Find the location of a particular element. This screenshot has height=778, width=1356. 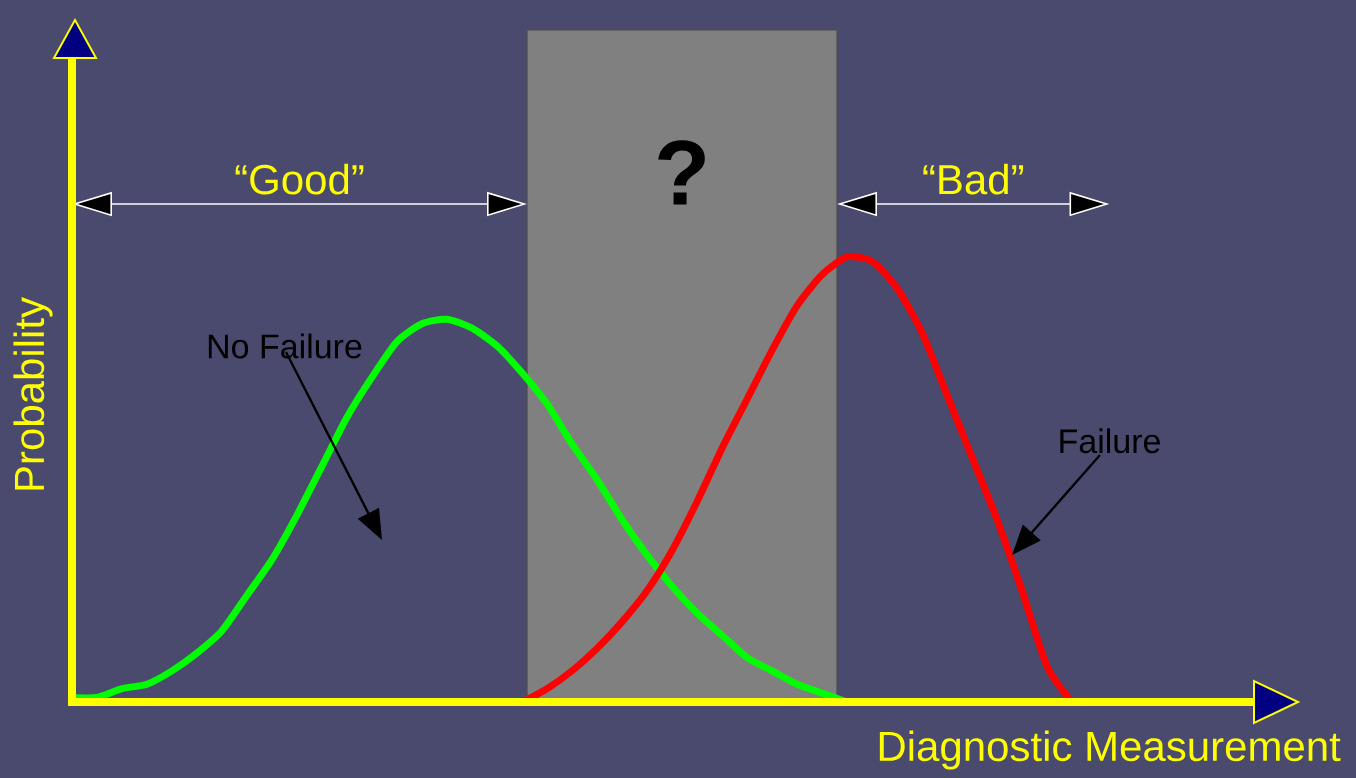

text: “Bad” is located at coordinates (973, 179).